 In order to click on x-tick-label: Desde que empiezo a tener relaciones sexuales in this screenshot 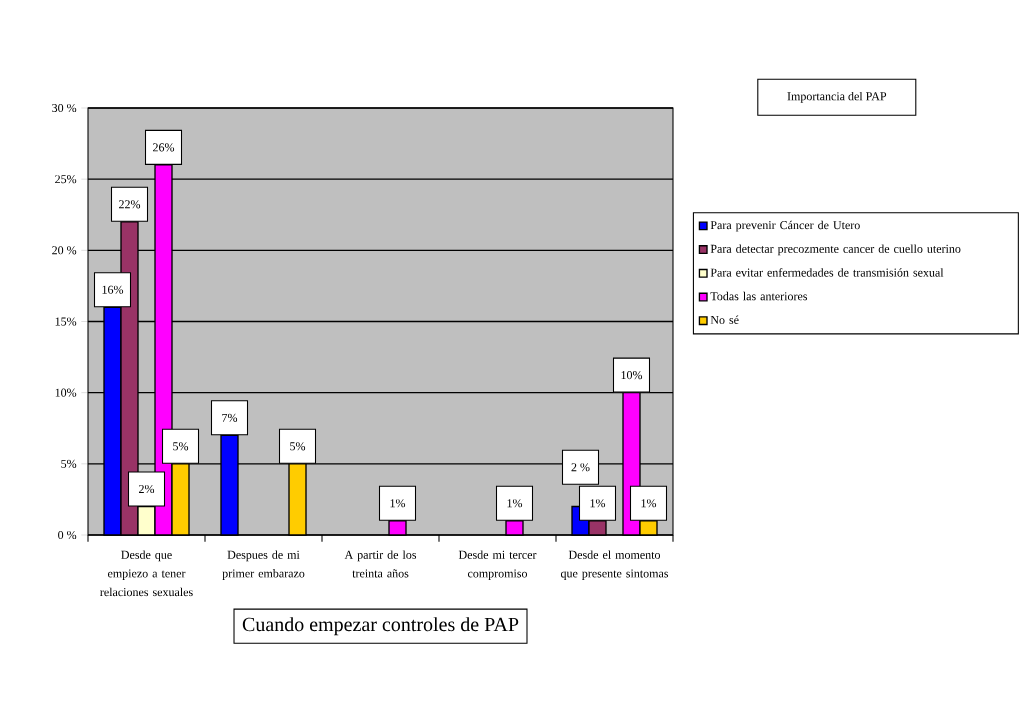, I will do `click(146, 573)`.